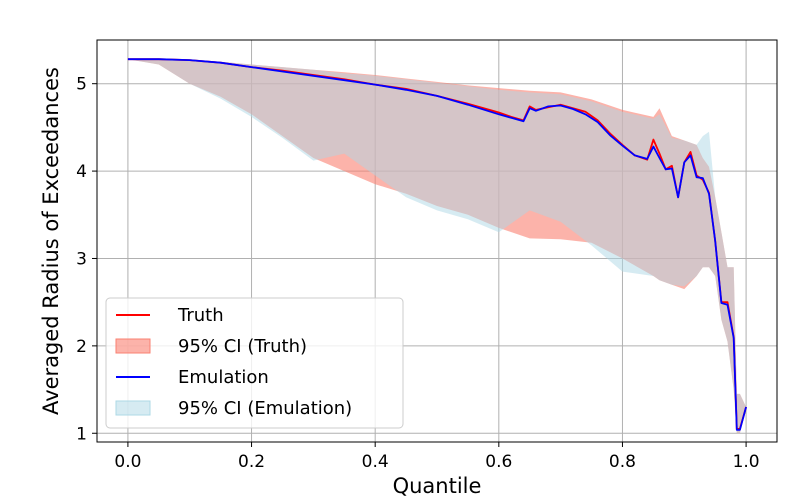 The image size is (800, 500). Describe the element at coordinates (251, 462) in the screenshot. I see `x-tick-label: 0.2` at that location.